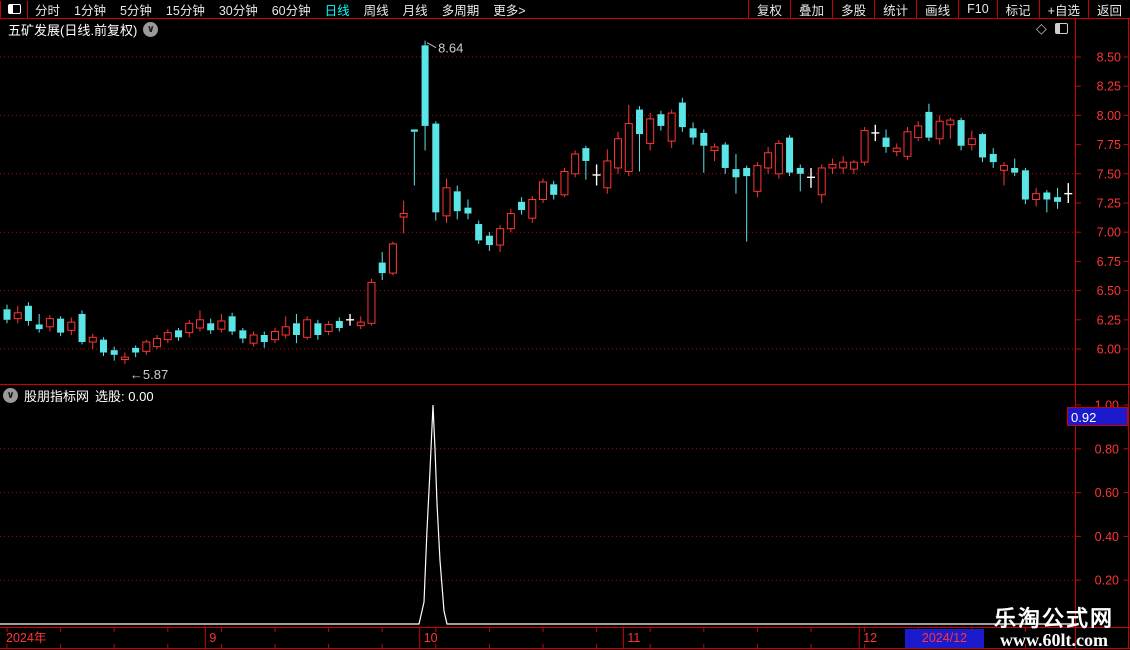 The height and width of the screenshot is (650, 1130). I want to click on indicator-signal-label: 选股: 0.00, so click(124, 396).